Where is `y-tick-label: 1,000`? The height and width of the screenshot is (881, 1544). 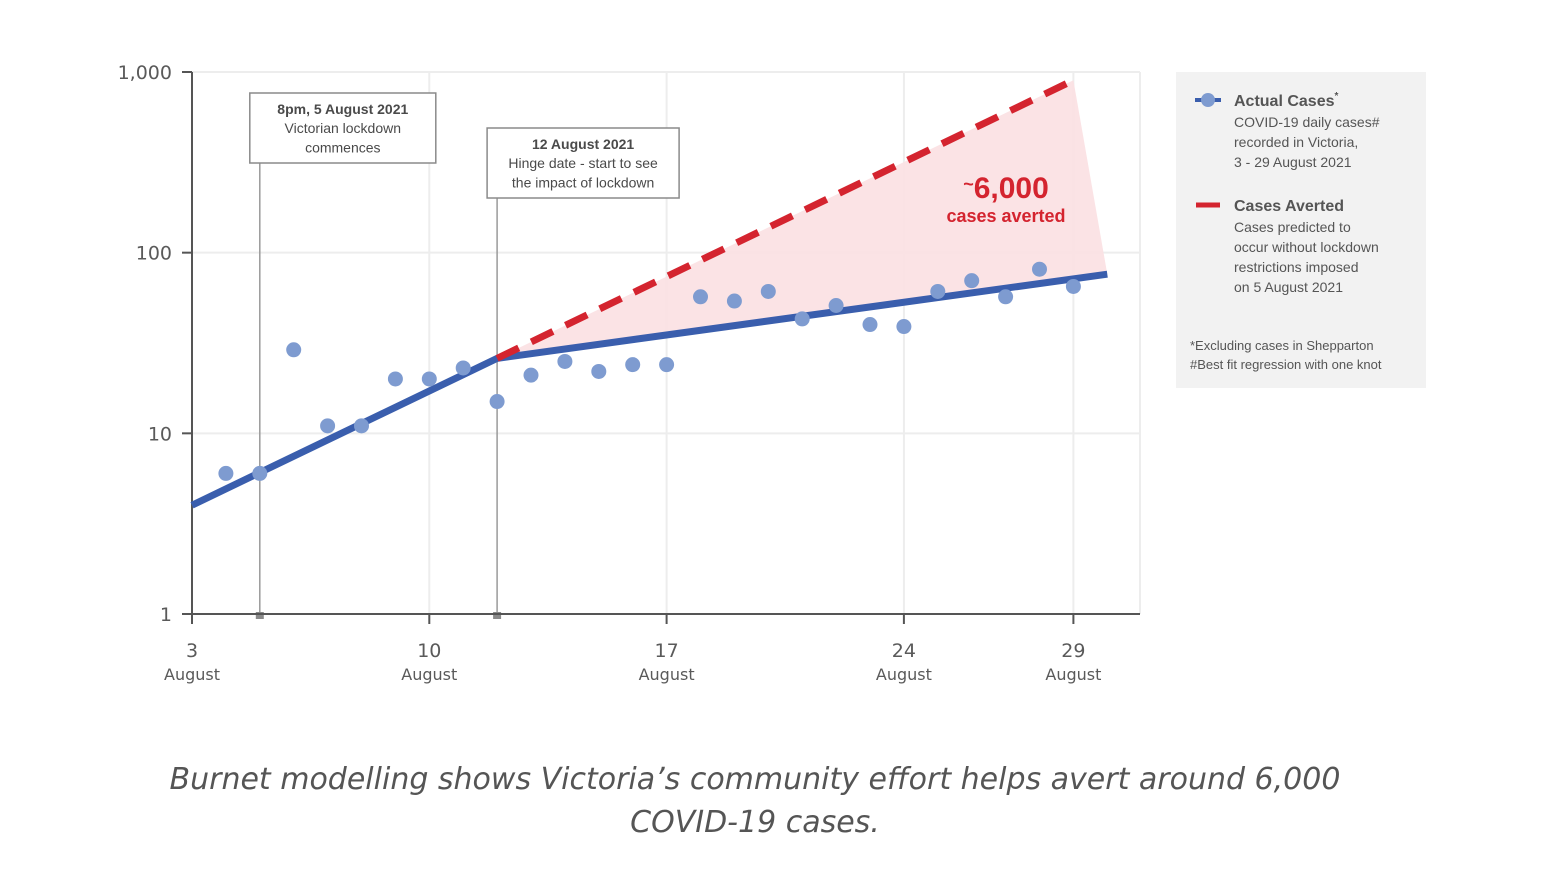 y-tick-label: 1,000 is located at coordinates (145, 73).